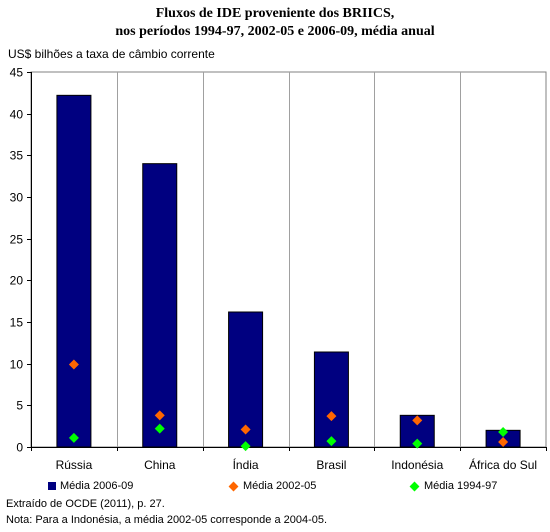 This screenshot has width=550, height=532. I want to click on y-tick-label: 0, so click(19, 448).